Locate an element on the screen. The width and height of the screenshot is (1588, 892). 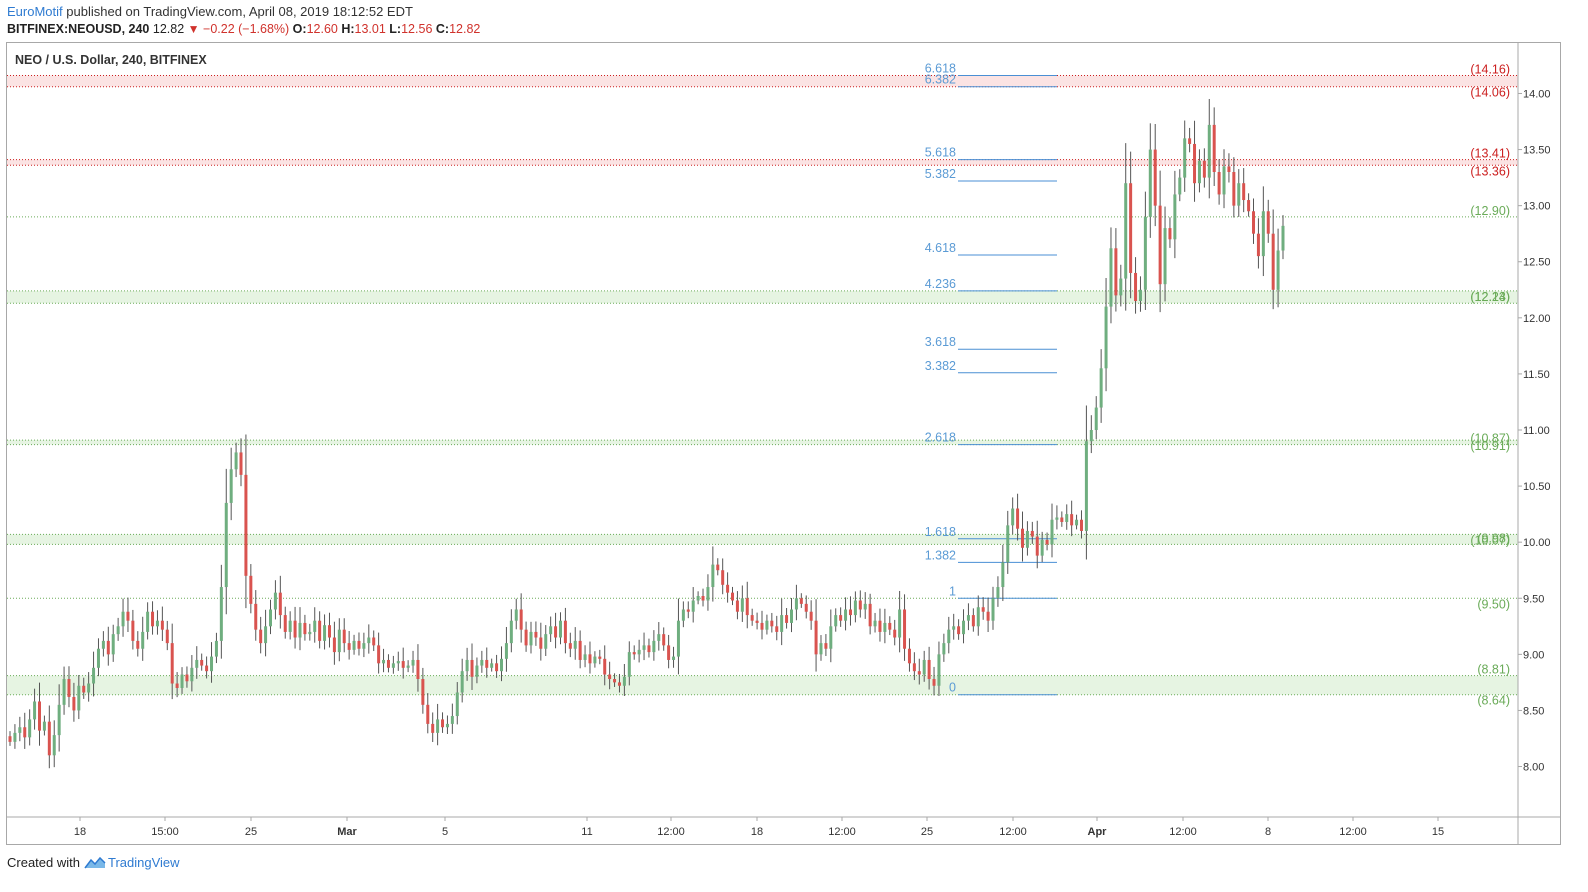
close-value: 12.82 is located at coordinates (465, 29).